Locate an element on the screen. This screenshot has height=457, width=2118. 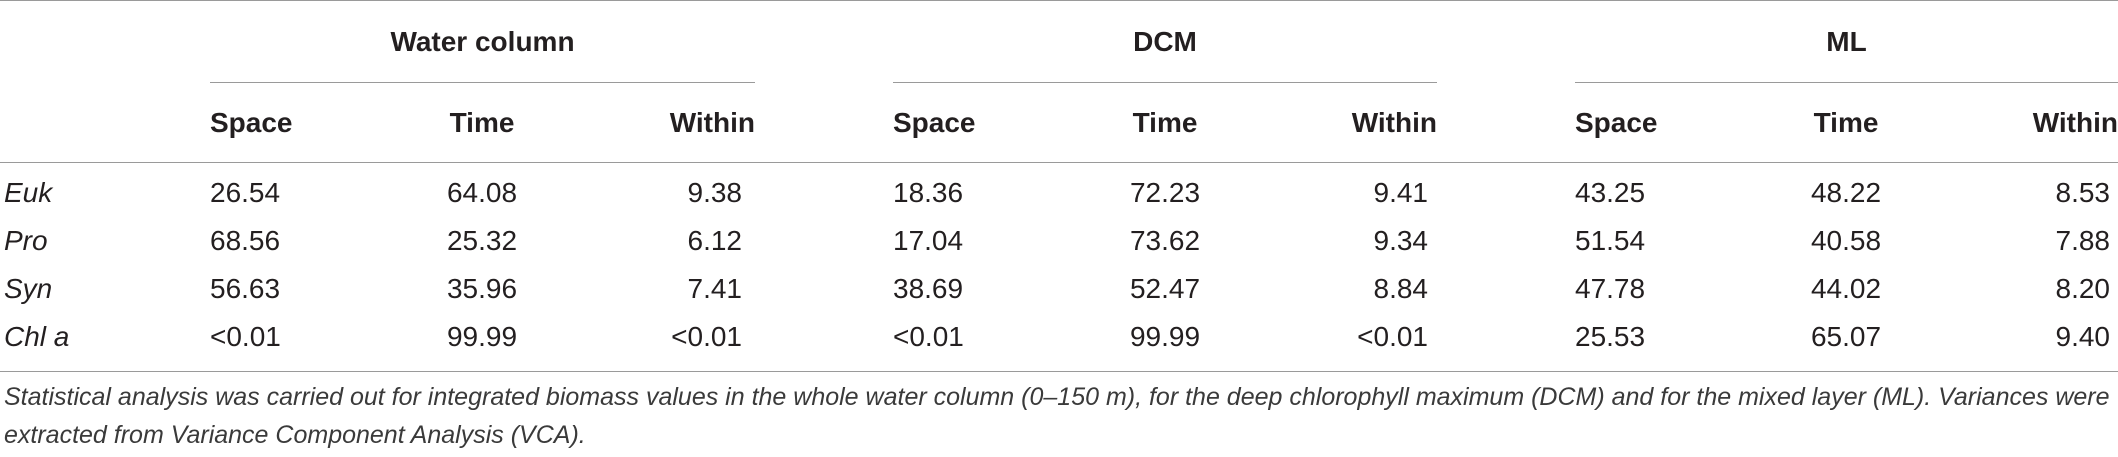
subheader-ml-time: Time is located at coordinates (1846, 122).